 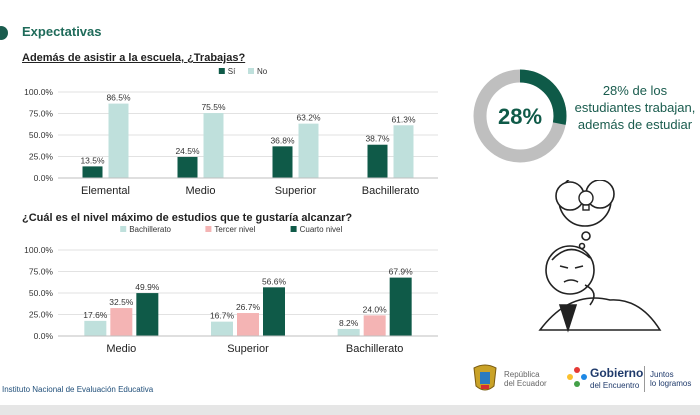 I want to click on ecuador-line-2: del Ecuador, so click(x=525, y=383).